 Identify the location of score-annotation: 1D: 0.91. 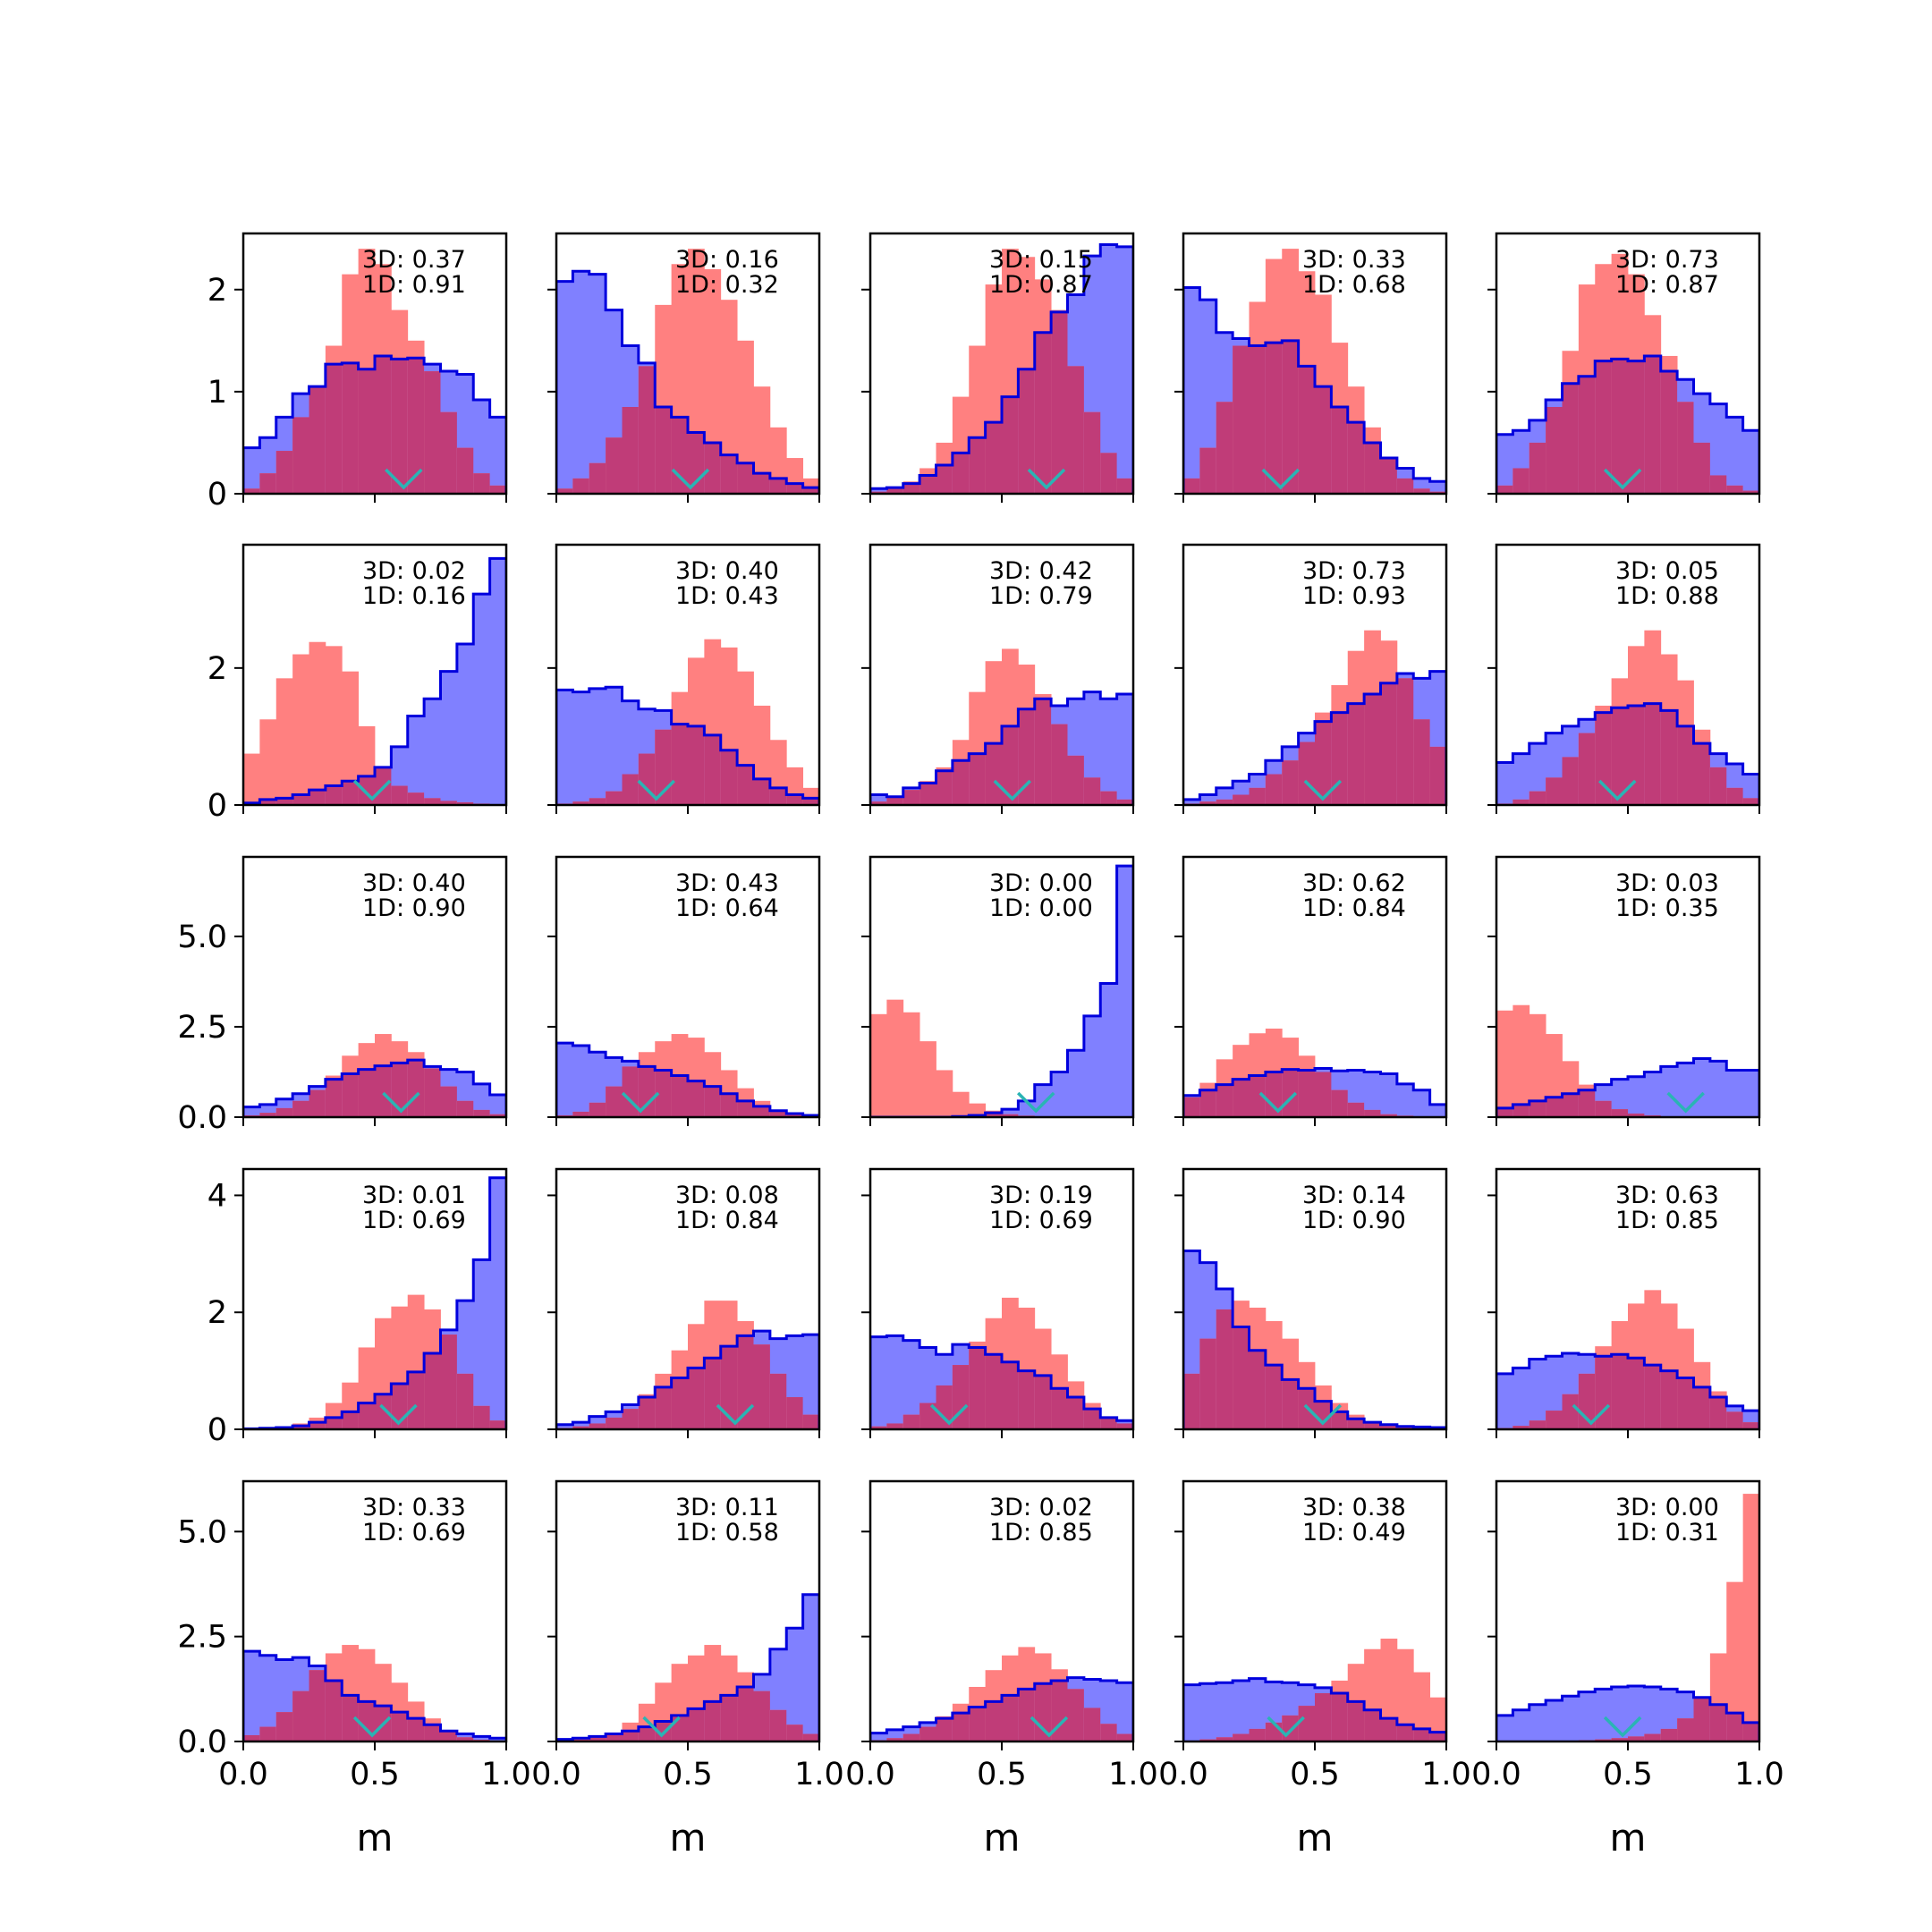
(414, 285).